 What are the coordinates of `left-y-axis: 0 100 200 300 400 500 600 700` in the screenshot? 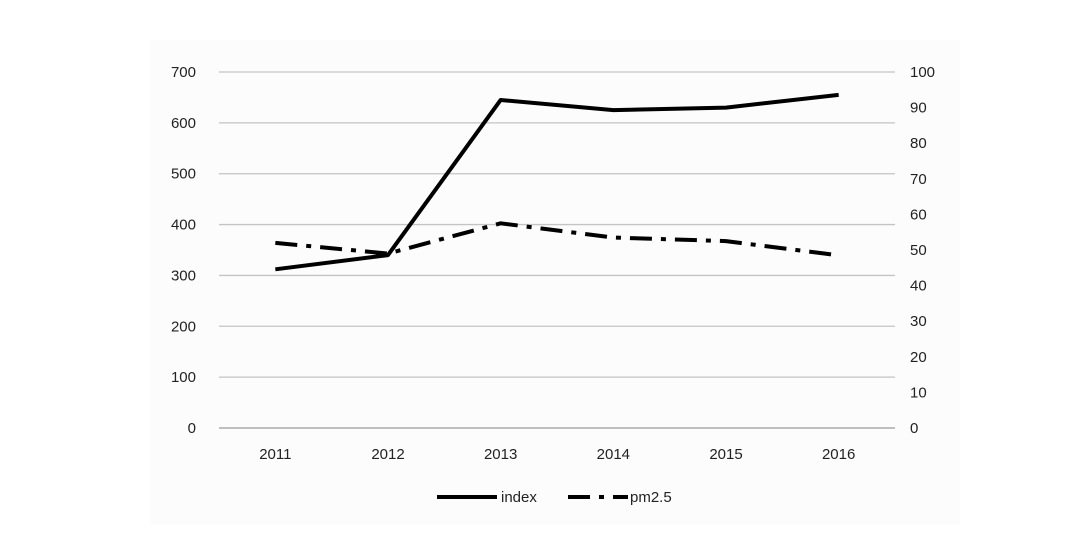 It's located at (183, 250).